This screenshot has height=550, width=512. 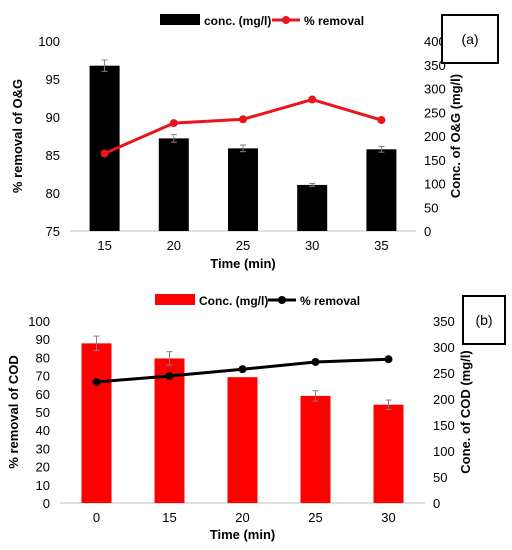 What do you see at coordinates (13, 411) in the screenshot?
I see `y-left-axis-title: % removal of COD` at bounding box center [13, 411].